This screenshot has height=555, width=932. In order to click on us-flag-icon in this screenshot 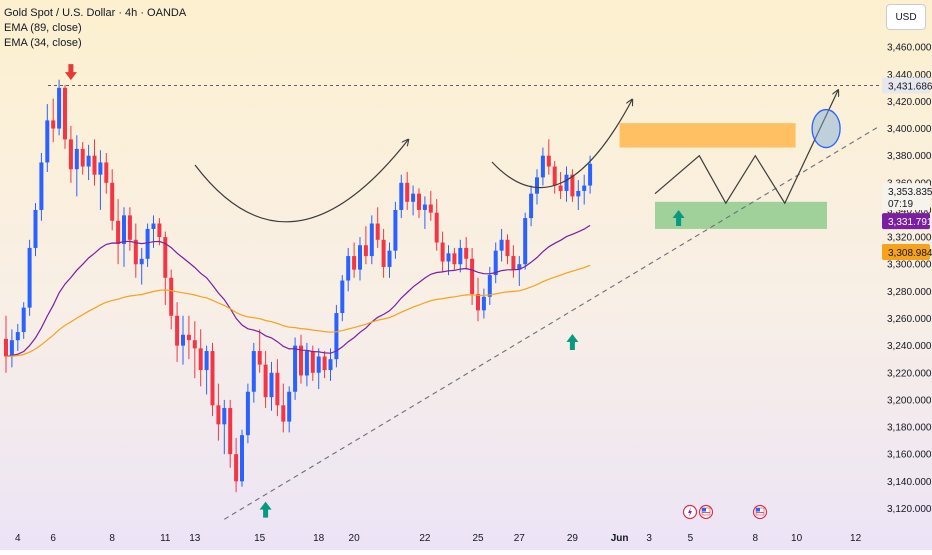, I will do `click(760, 512)`.